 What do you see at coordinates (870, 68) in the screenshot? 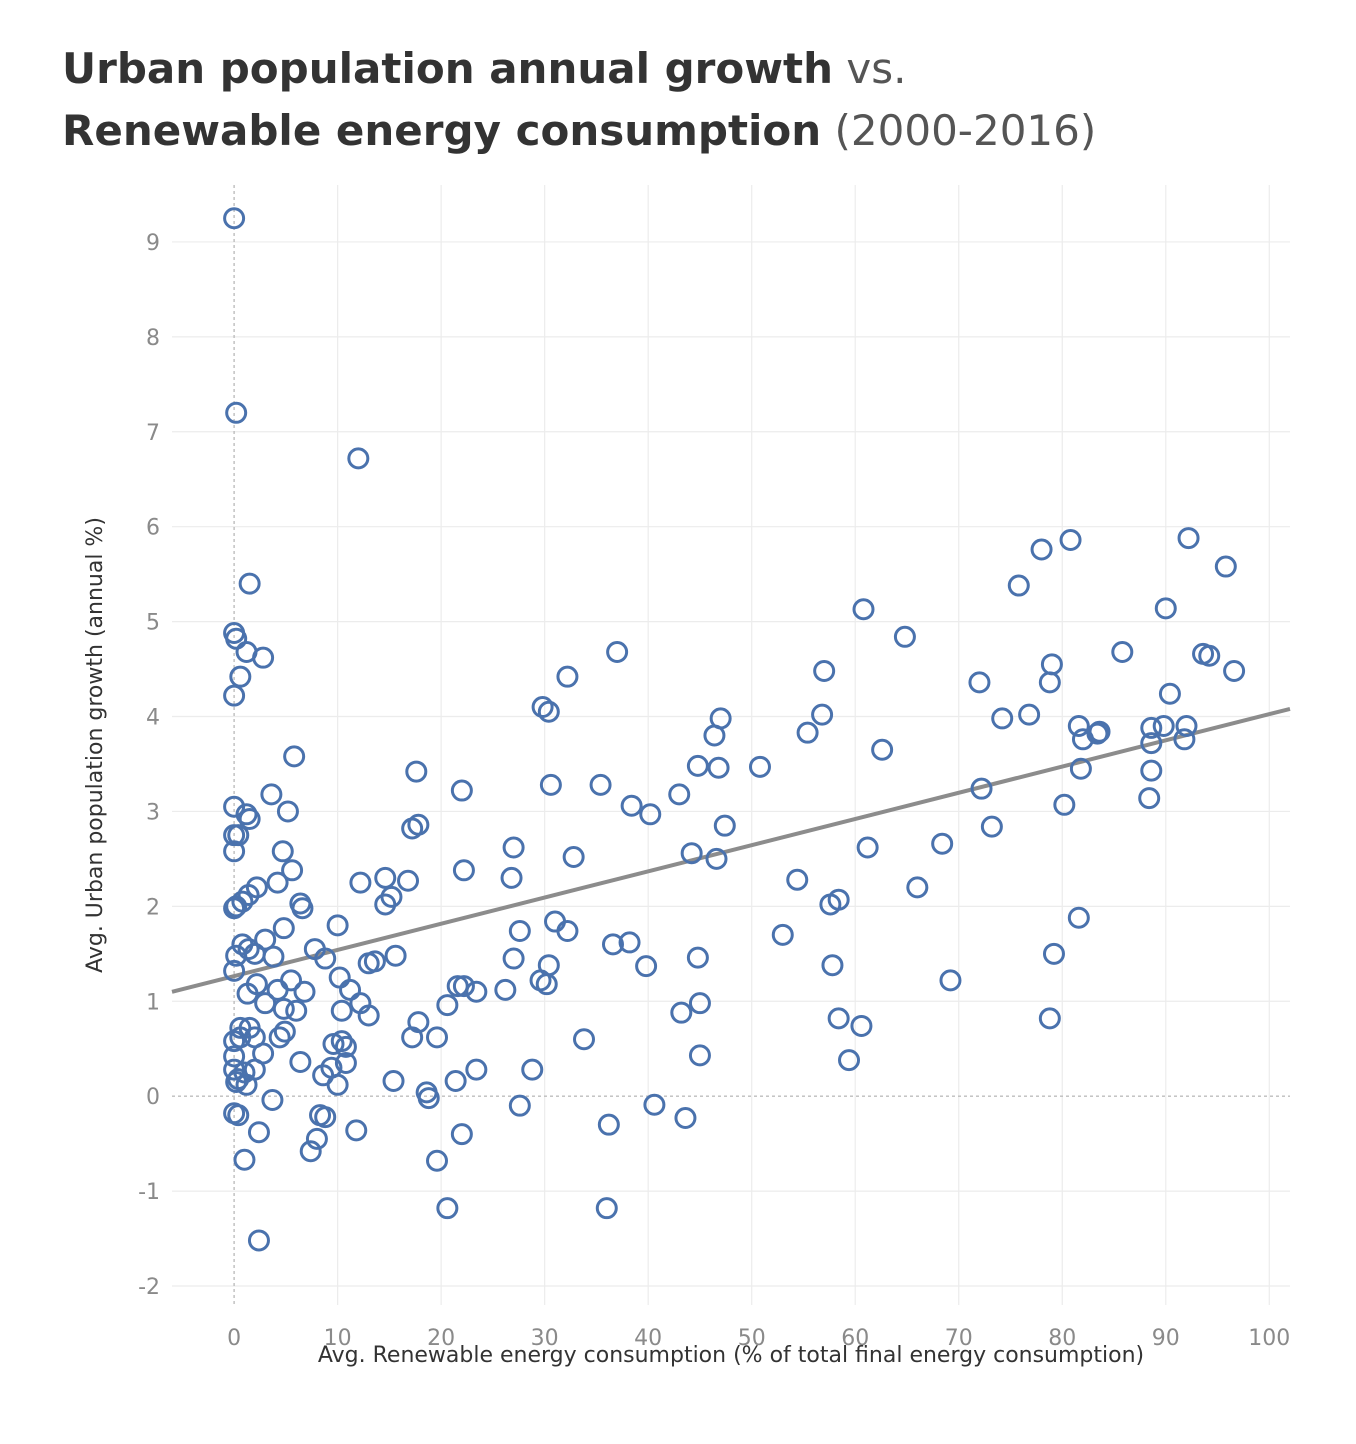
I see `title-vs: vs.` at bounding box center [870, 68].